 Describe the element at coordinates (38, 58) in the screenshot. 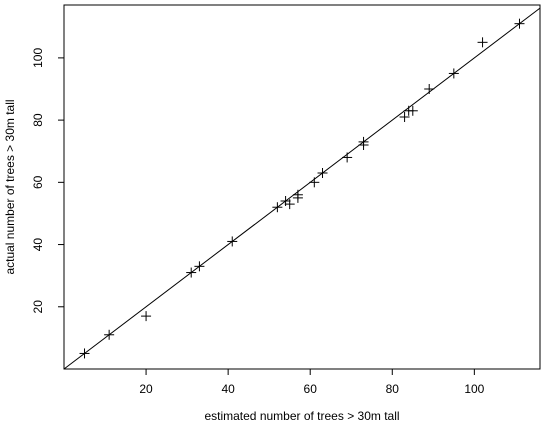

I see `y-tick-label: 100` at that location.